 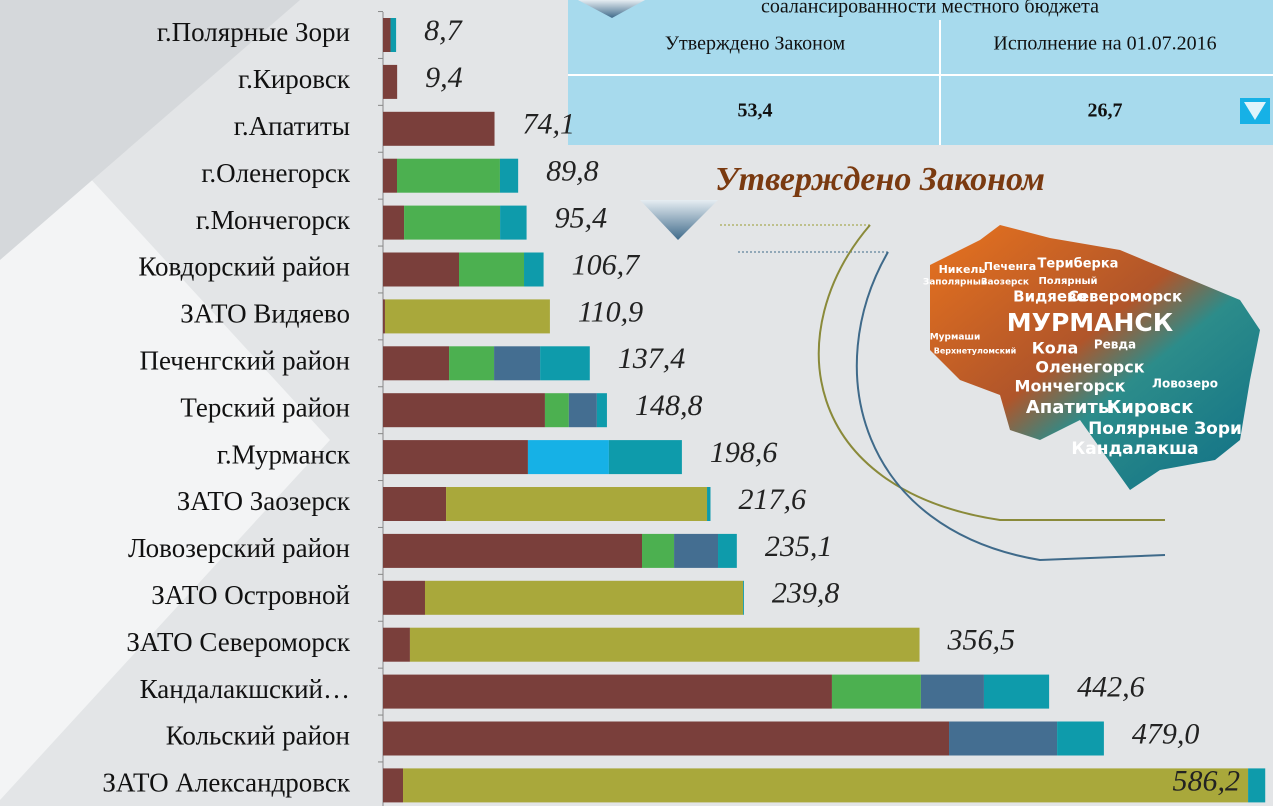 I want to click on category-label: ЗАТО Североморск, so click(x=238, y=642).